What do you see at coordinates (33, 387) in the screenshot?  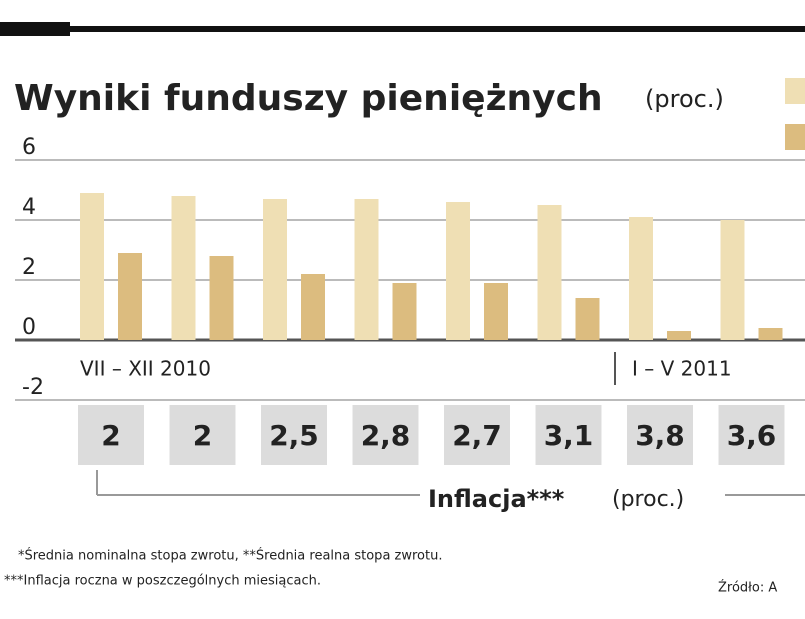 I see `y-tick-label: -2` at bounding box center [33, 387].